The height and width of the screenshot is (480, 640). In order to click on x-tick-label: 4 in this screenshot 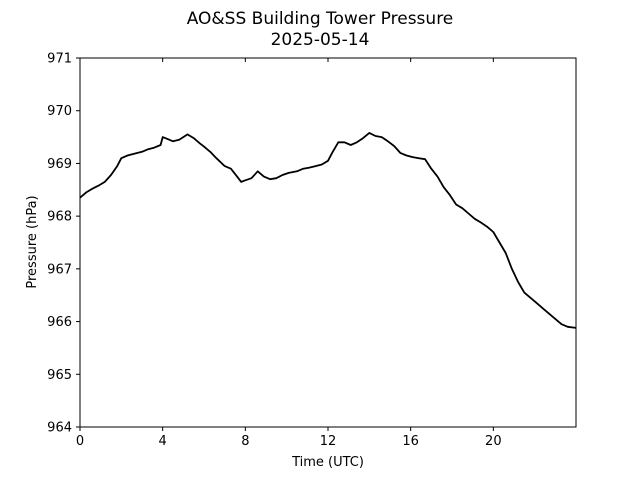, I will do `click(163, 441)`.